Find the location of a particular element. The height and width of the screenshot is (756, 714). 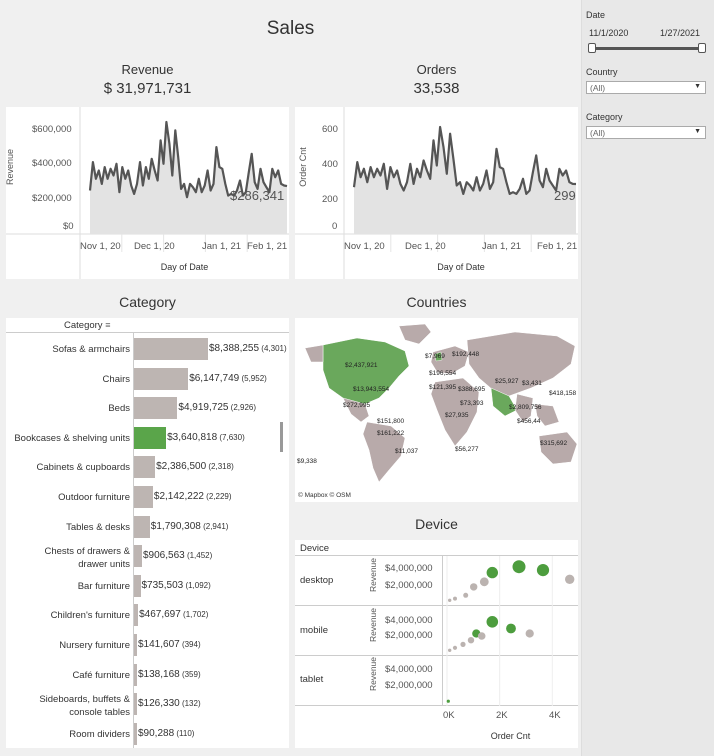

map-mexico is located at coordinates (356, 410).